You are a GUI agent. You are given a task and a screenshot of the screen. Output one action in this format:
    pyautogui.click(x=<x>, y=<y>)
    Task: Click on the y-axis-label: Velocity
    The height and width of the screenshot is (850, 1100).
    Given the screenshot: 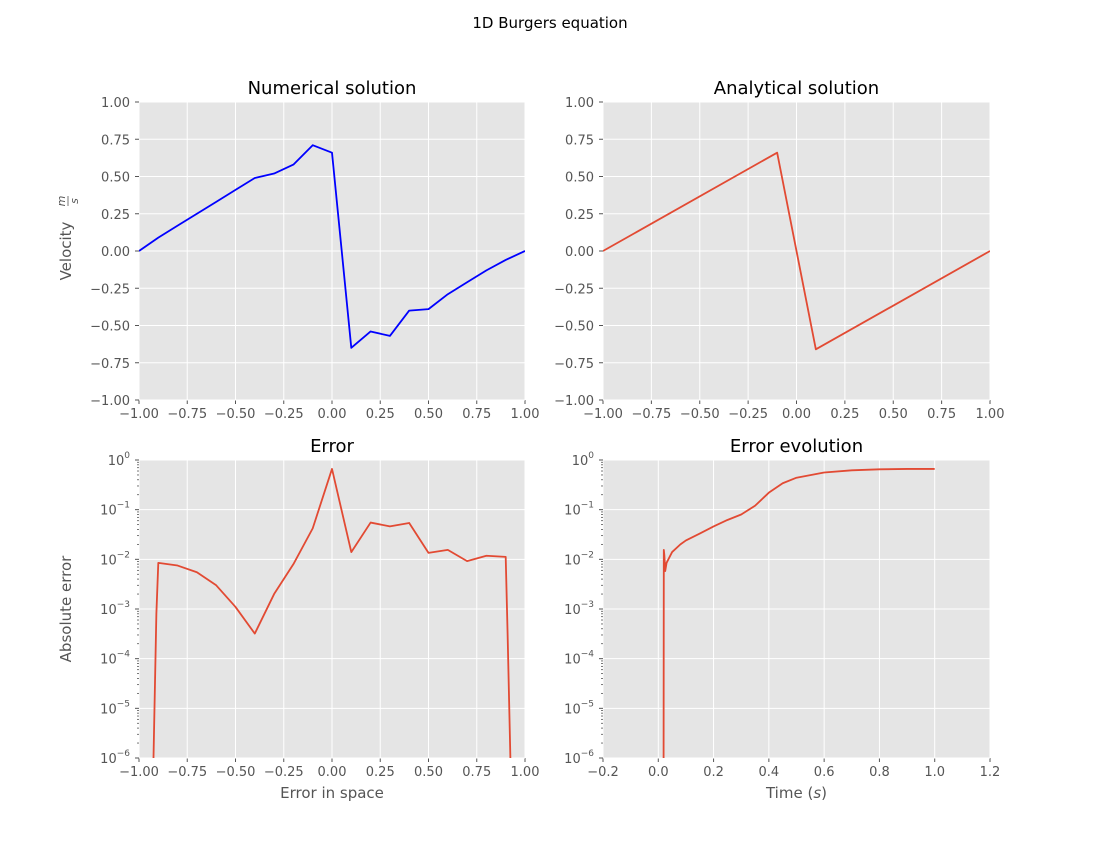 What is the action you would take?
    pyautogui.click(x=66, y=250)
    